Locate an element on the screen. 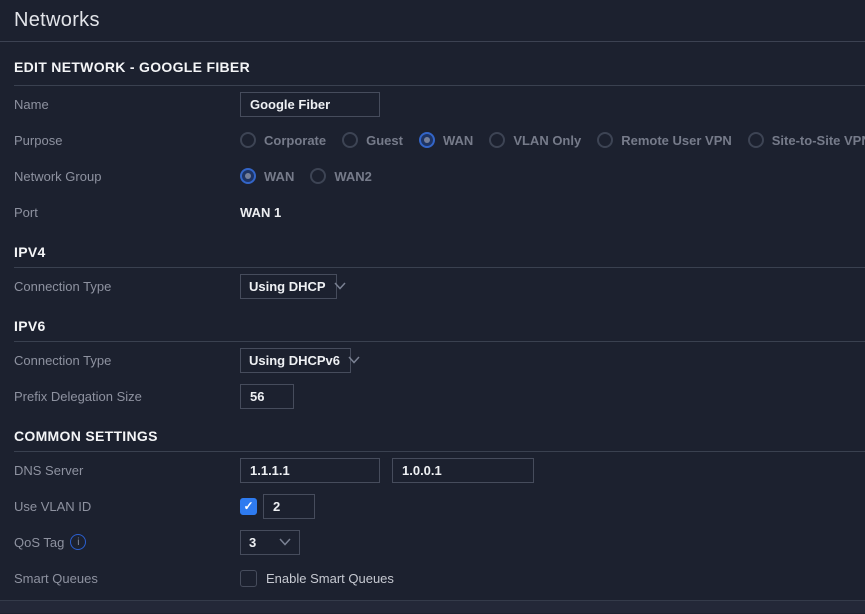  radio-guest: Guest is located at coordinates (372, 140).